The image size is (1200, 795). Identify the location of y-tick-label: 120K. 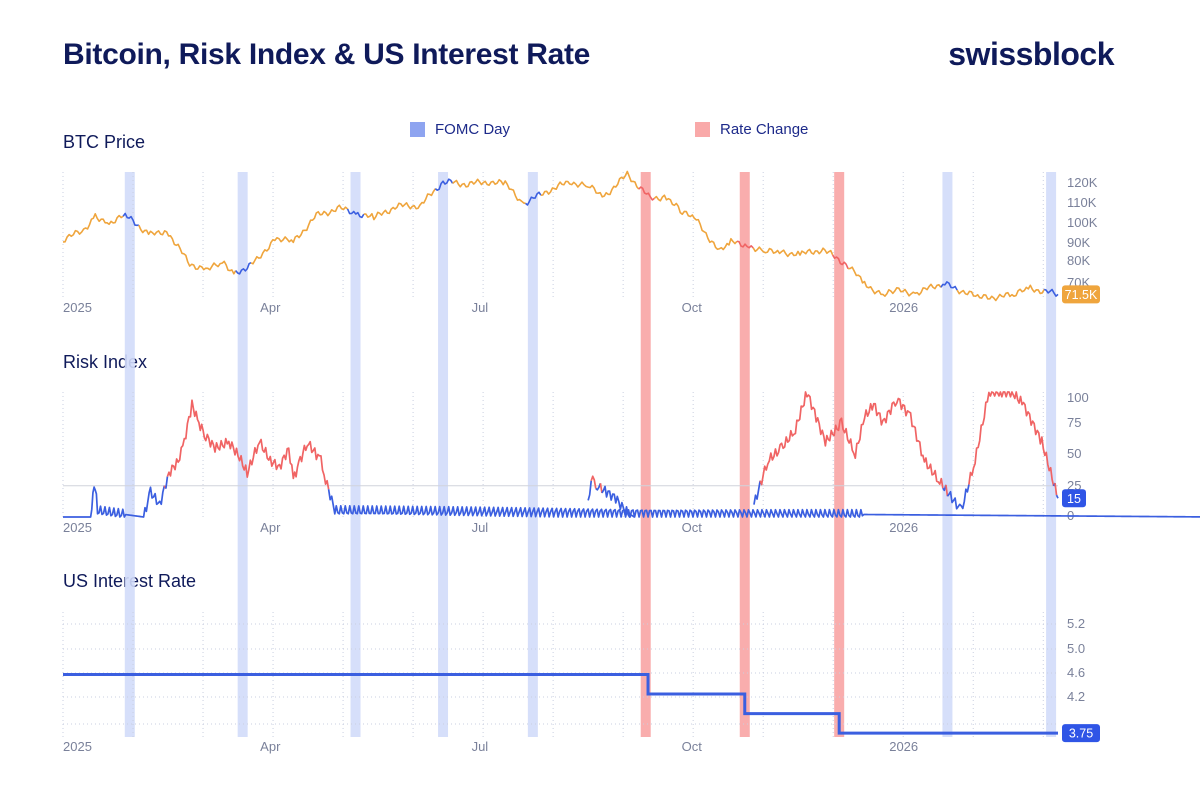
(1082, 182).